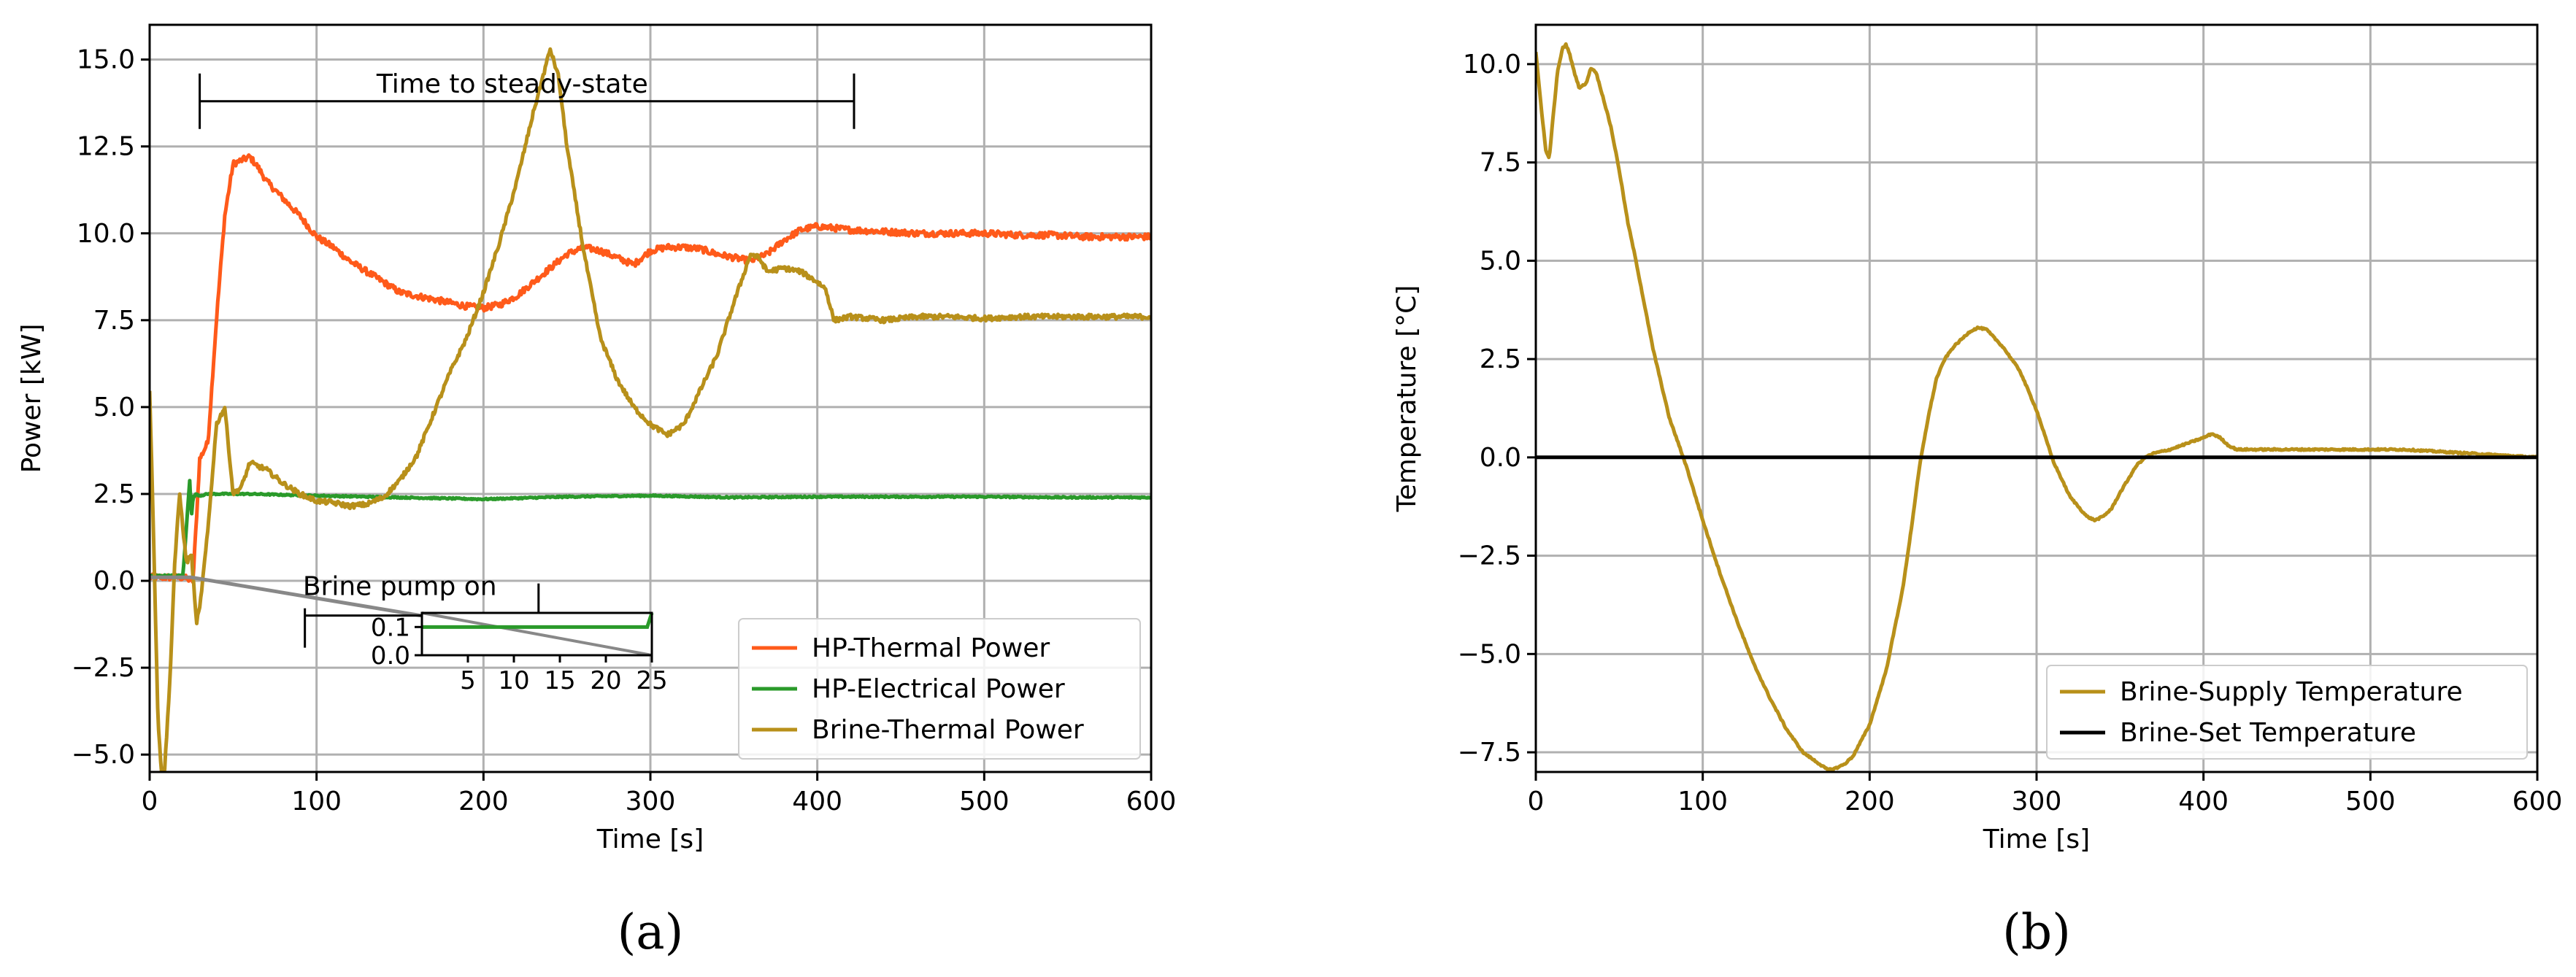 The height and width of the screenshot is (977, 2576). Describe the element at coordinates (931, 648) in the screenshot. I see `legend-label-hp-thermal: HP-Thermal Power` at that location.